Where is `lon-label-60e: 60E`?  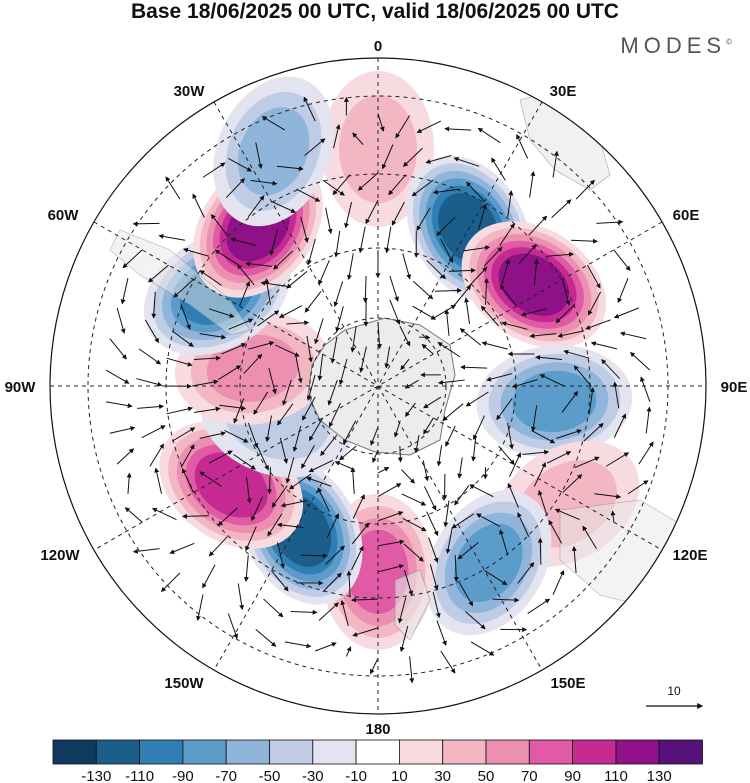
lon-label-60e: 60E is located at coordinates (686, 215).